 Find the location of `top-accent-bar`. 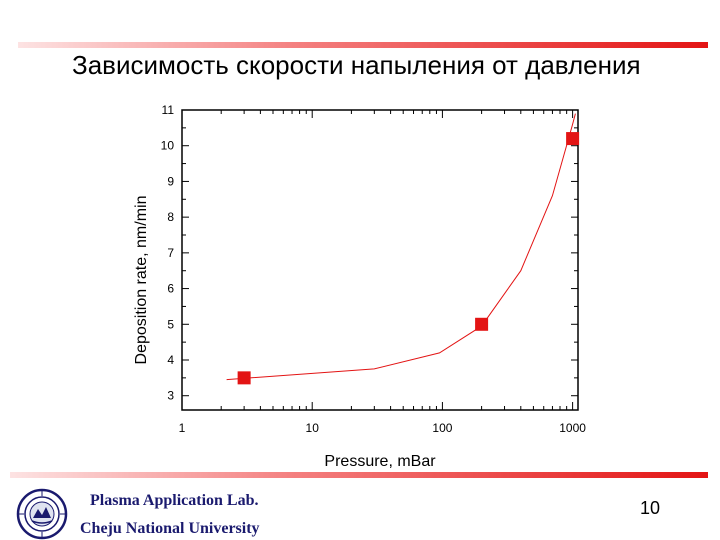

top-accent-bar is located at coordinates (363, 45).